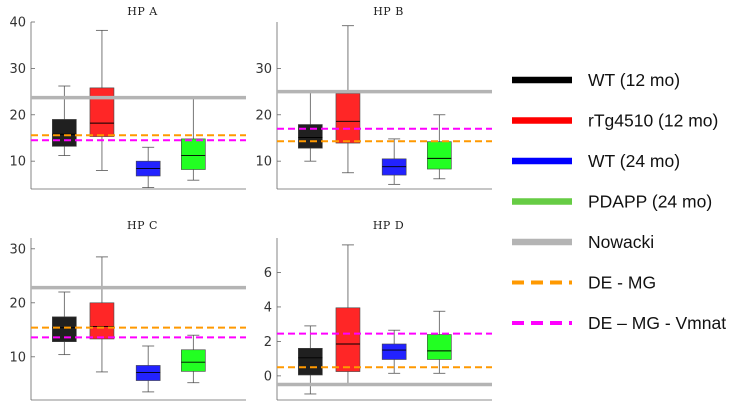 The width and height of the screenshot is (755, 405). What do you see at coordinates (584, 283) in the screenshot?
I see `legend-item: DE - MG` at bounding box center [584, 283].